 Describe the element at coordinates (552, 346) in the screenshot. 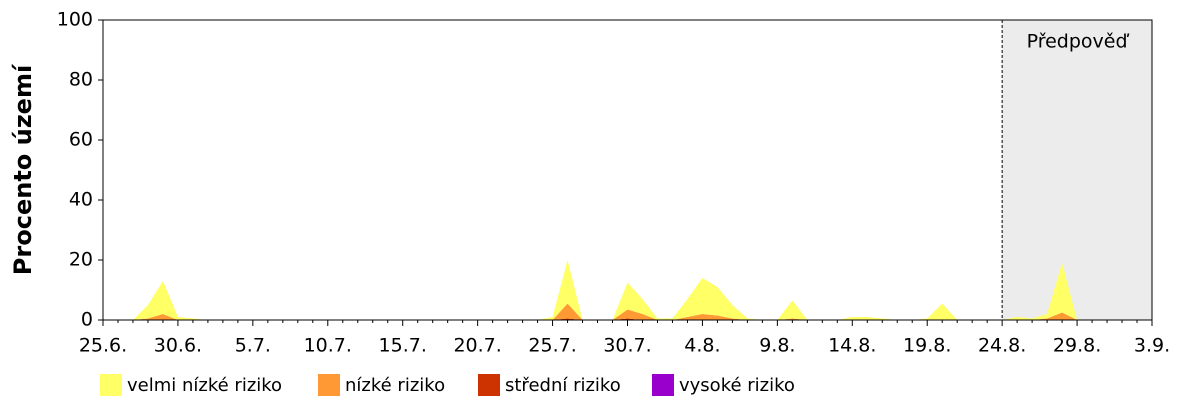

I see `x-tick-label: 25.7.` at that location.